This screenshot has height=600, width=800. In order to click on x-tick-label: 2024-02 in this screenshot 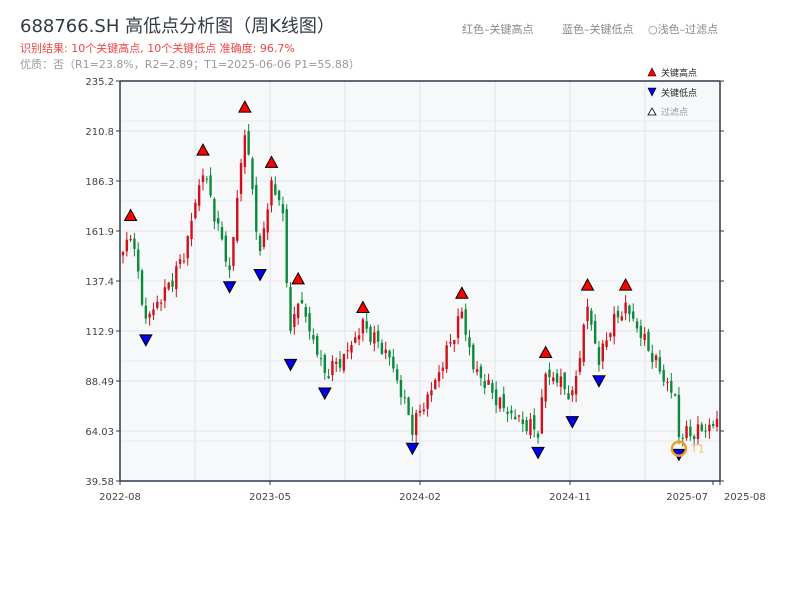, I will do `click(420, 497)`.